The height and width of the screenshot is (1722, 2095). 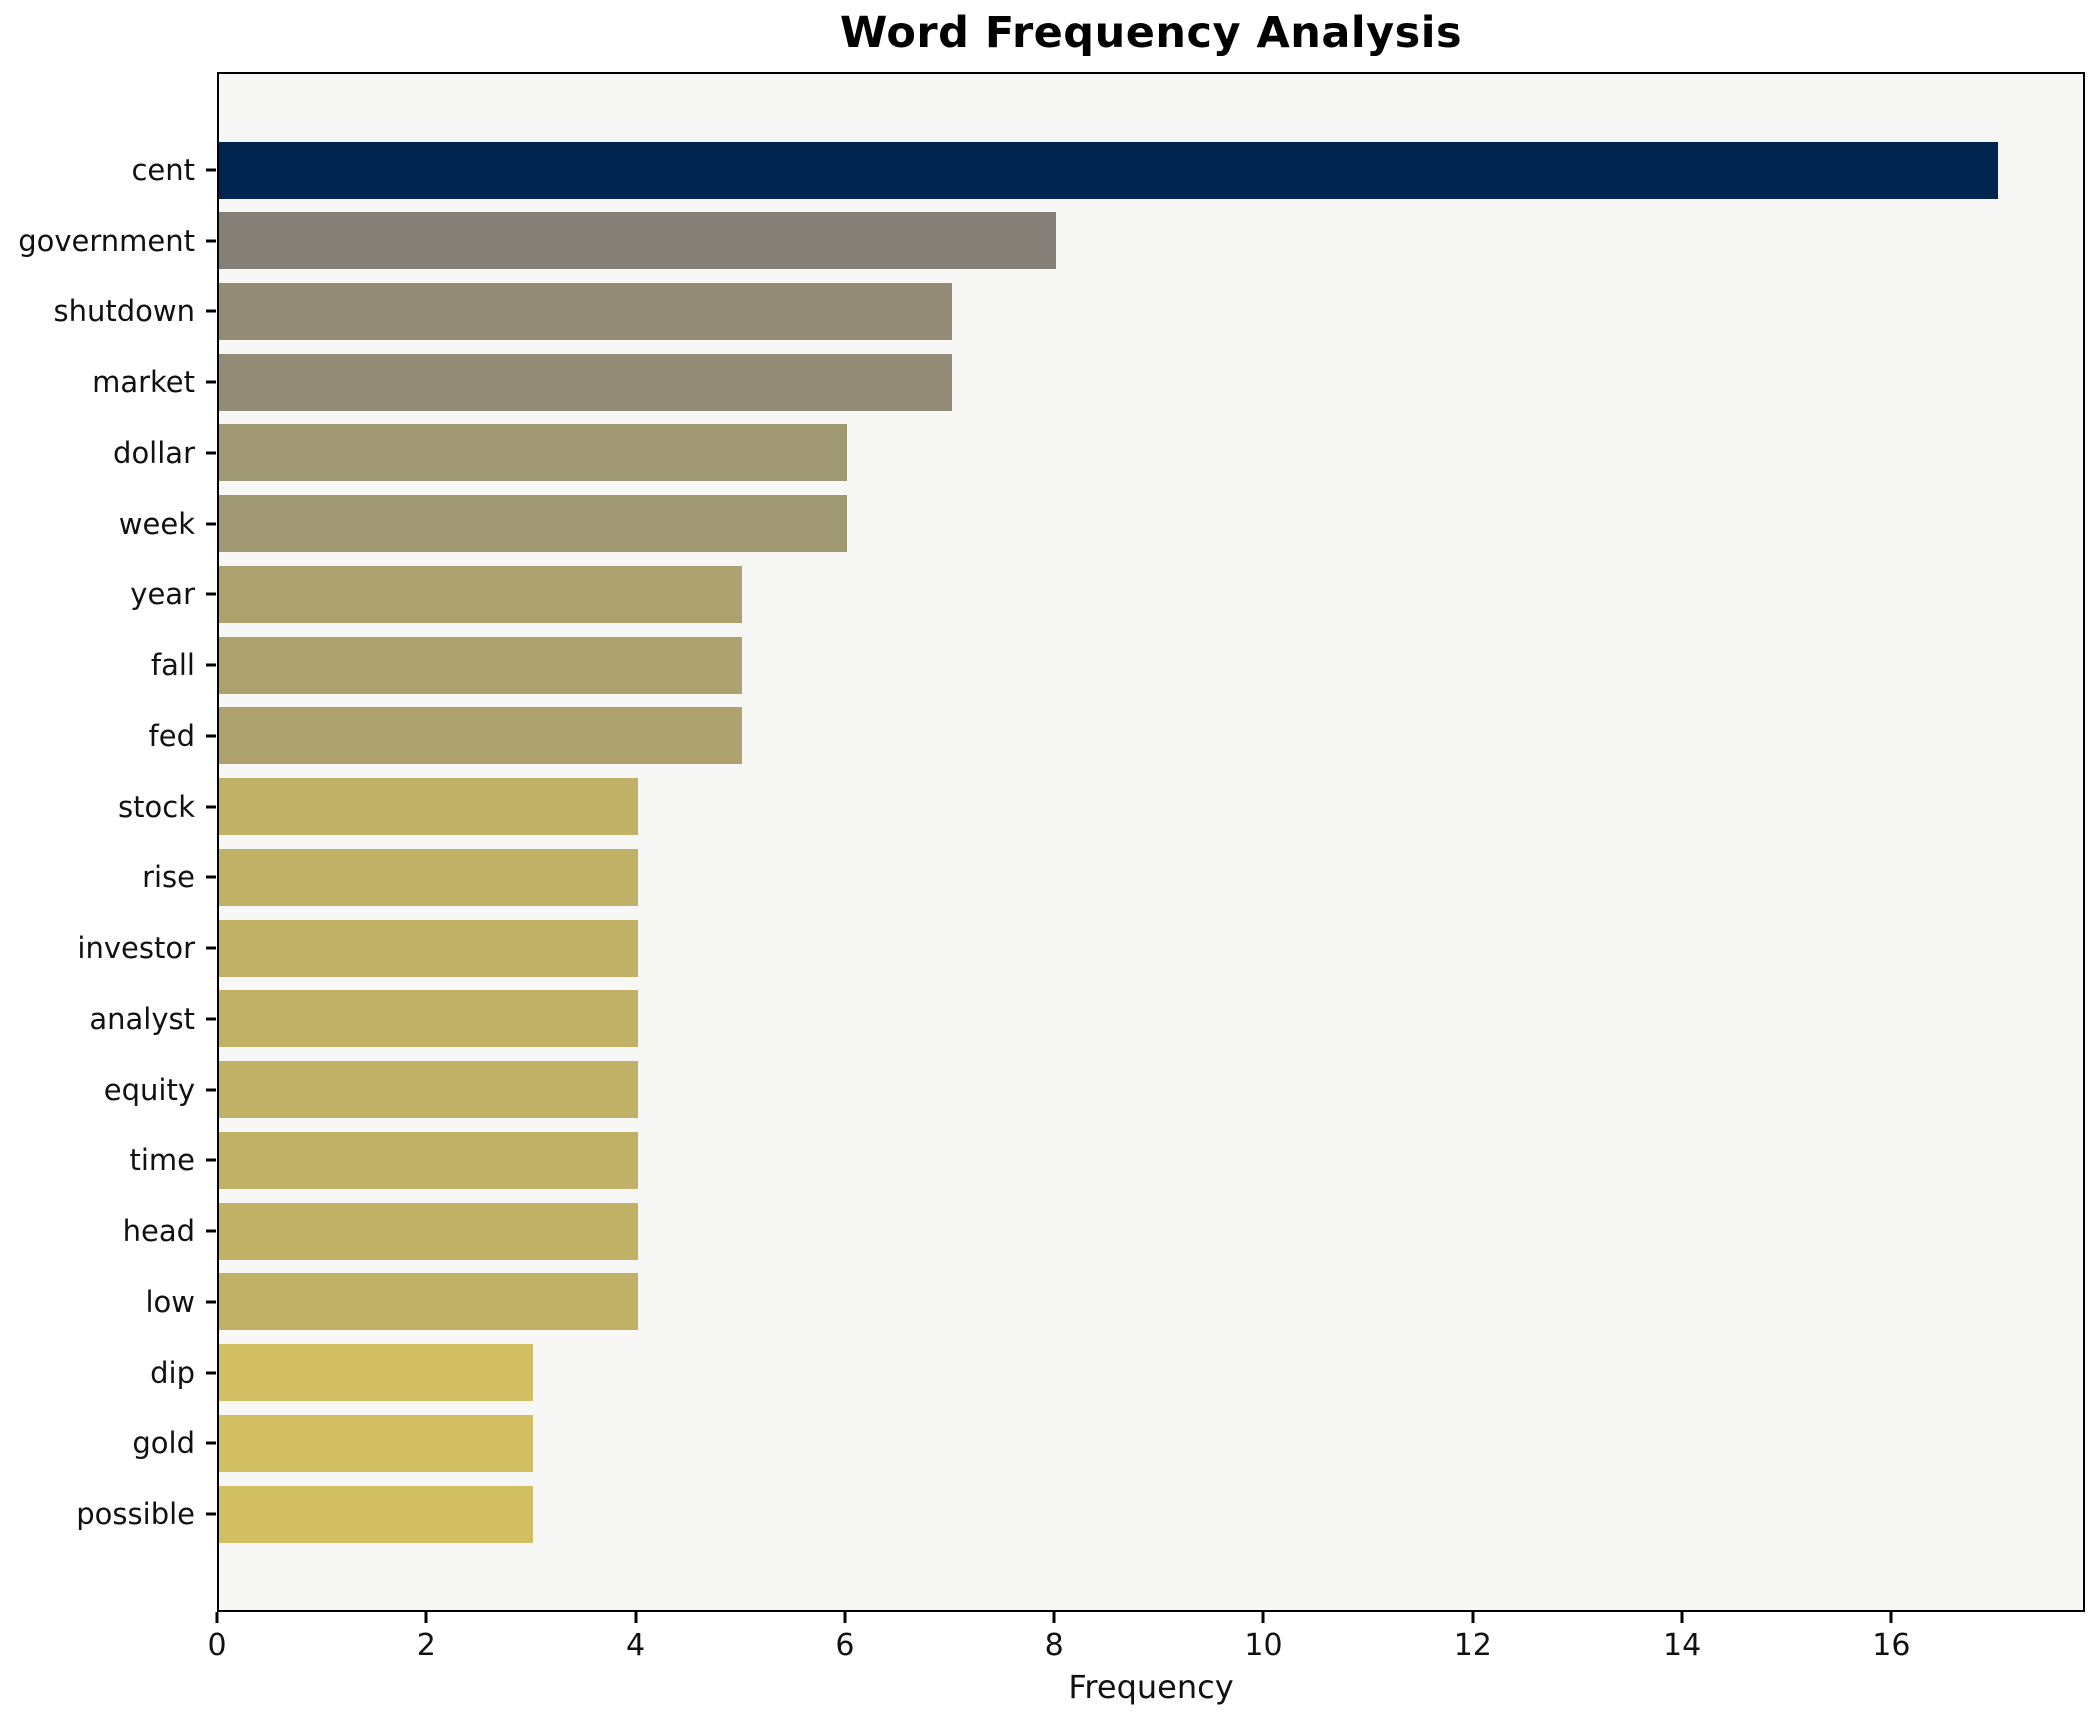 What do you see at coordinates (481, 665) in the screenshot?
I see `bar-fall` at bounding box center [481, 665].